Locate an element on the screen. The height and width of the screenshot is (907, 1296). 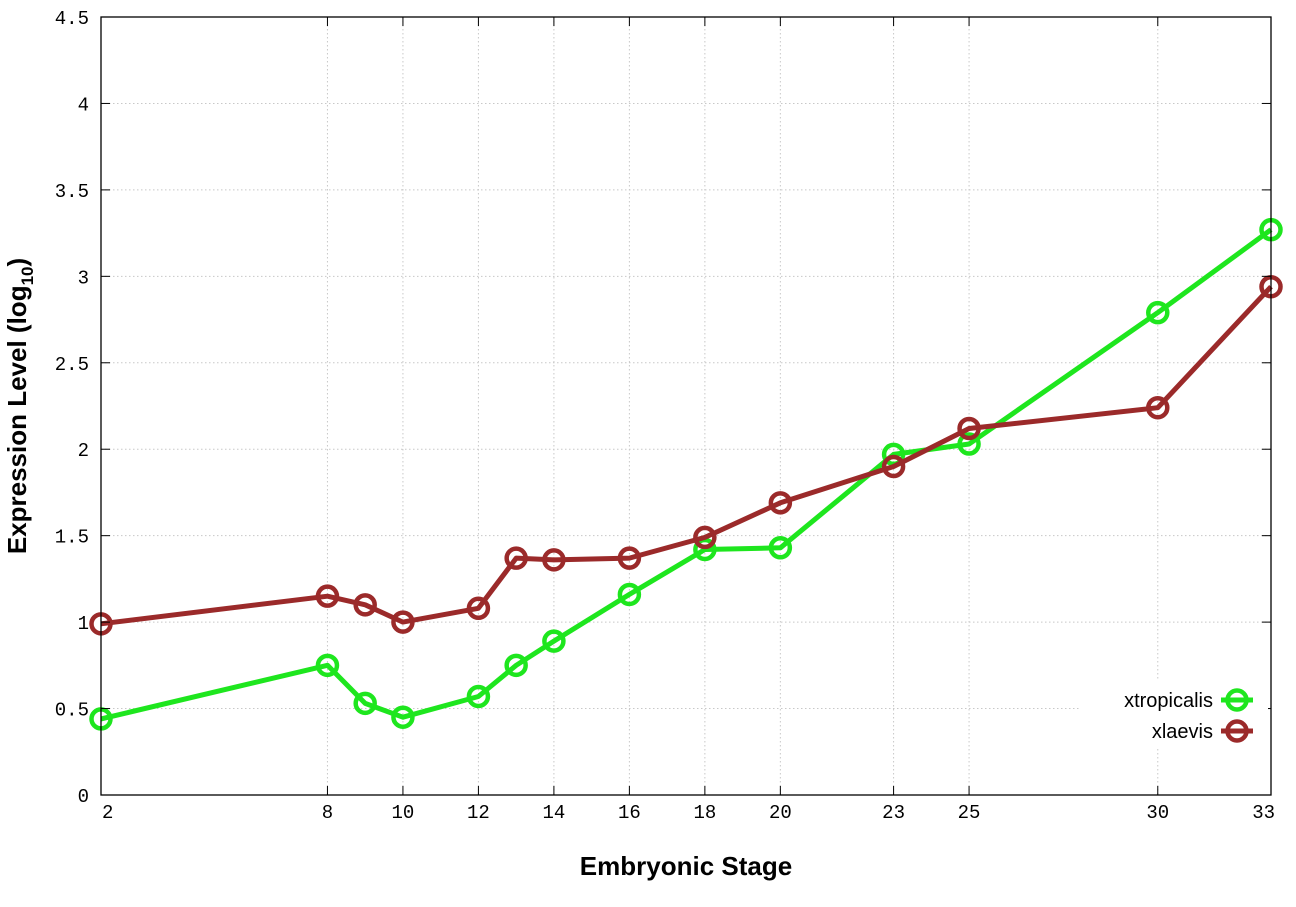
y-tick-label: 3 is located at coordinates (83, 278).